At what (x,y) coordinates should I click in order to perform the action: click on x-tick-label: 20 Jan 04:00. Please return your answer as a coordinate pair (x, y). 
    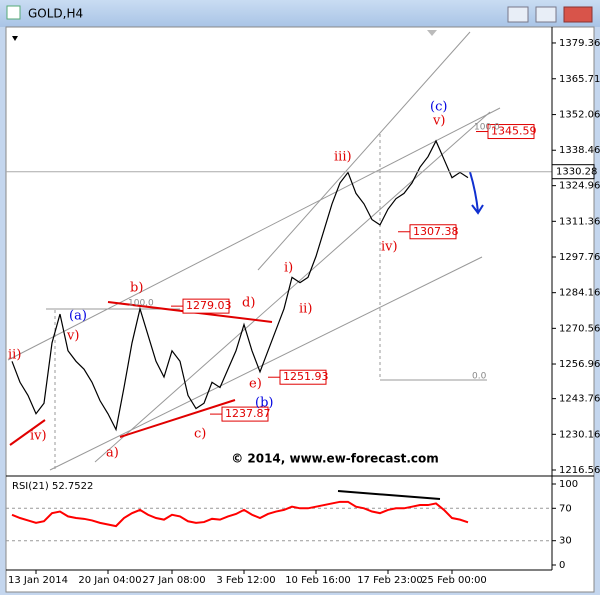
    Looking at the image, I should click on (109, 580).